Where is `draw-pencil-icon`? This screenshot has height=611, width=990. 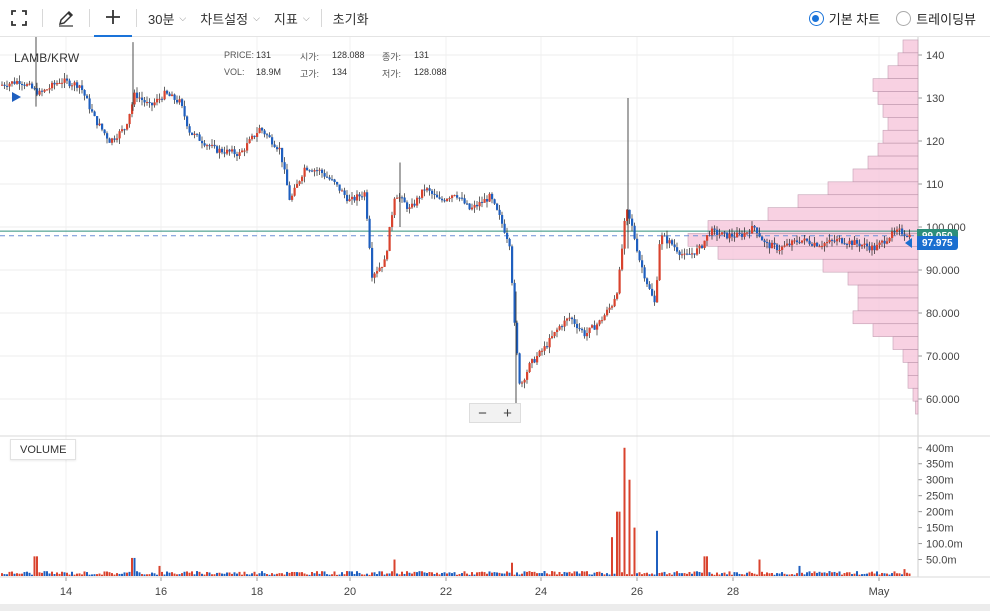 draw-pencil-icon is located at coordinates (66, 18).